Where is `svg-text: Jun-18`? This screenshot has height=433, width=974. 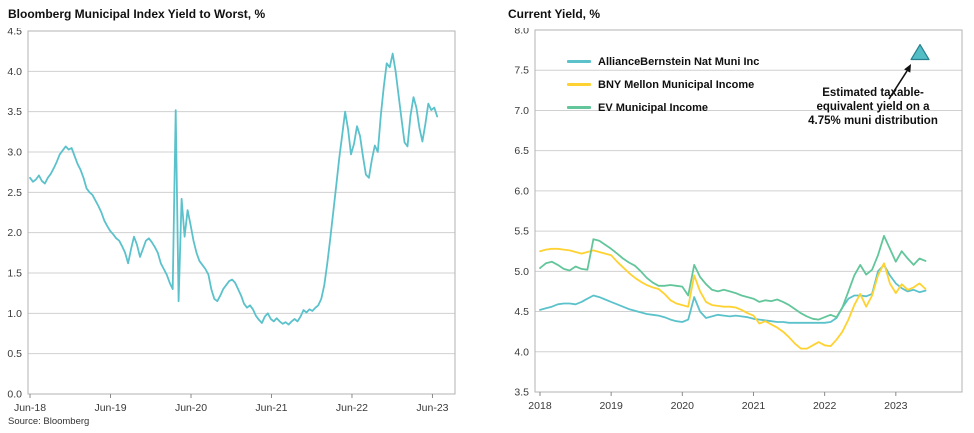 svg-text: Jun-18 is located at coordinates (30, 408).